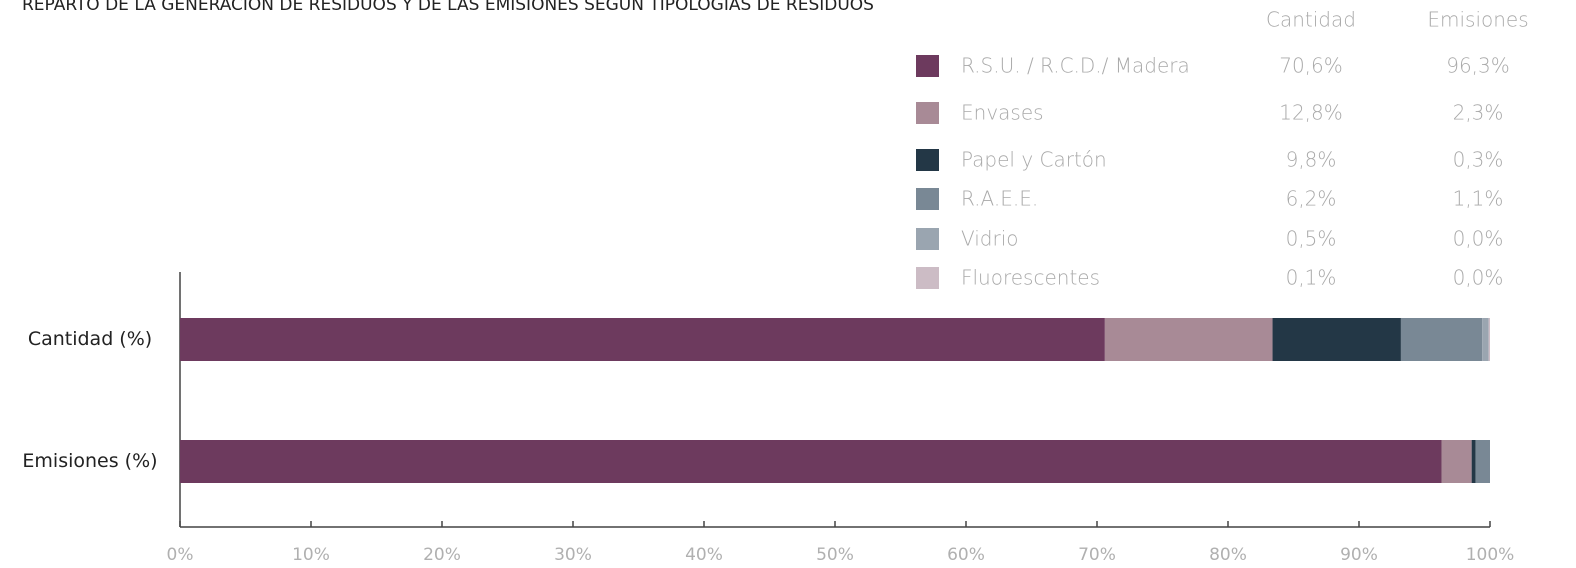 The height and width of the screenshot is (568, 1576). I want to click on legend-value: 9,8%, so click(1311, 160).